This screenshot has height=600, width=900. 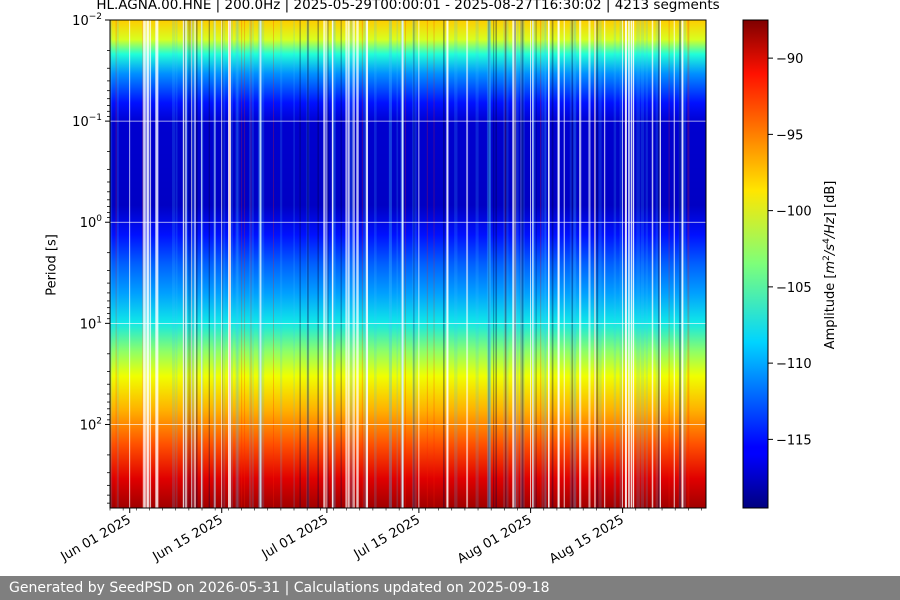 I want to click on colorbar-label: Amplitude [m2/s4/Hz] [dB], so click(x=830, y=265).